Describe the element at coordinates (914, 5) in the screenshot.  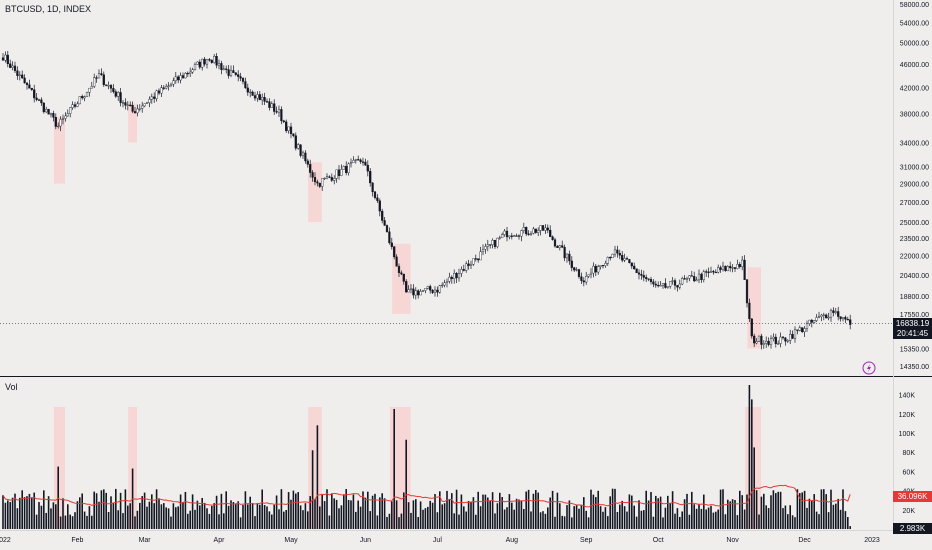
I see `price-tick-label: 58000.00` at that location.